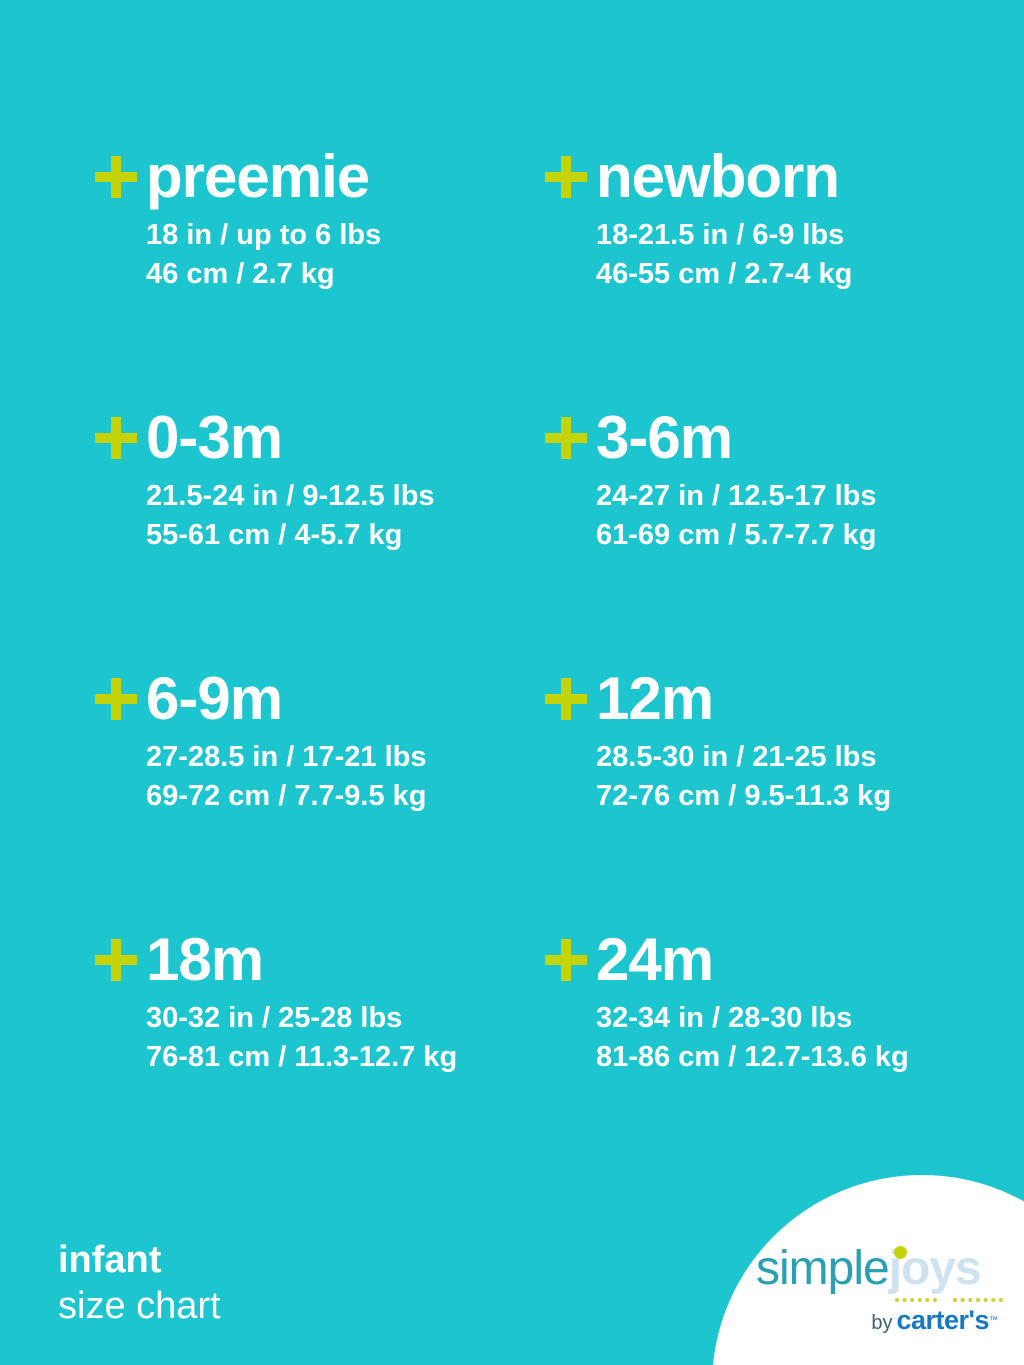  Describe the element at coordinates (205, 959) in the screenshot. I see `size-name: 18m` at that location.